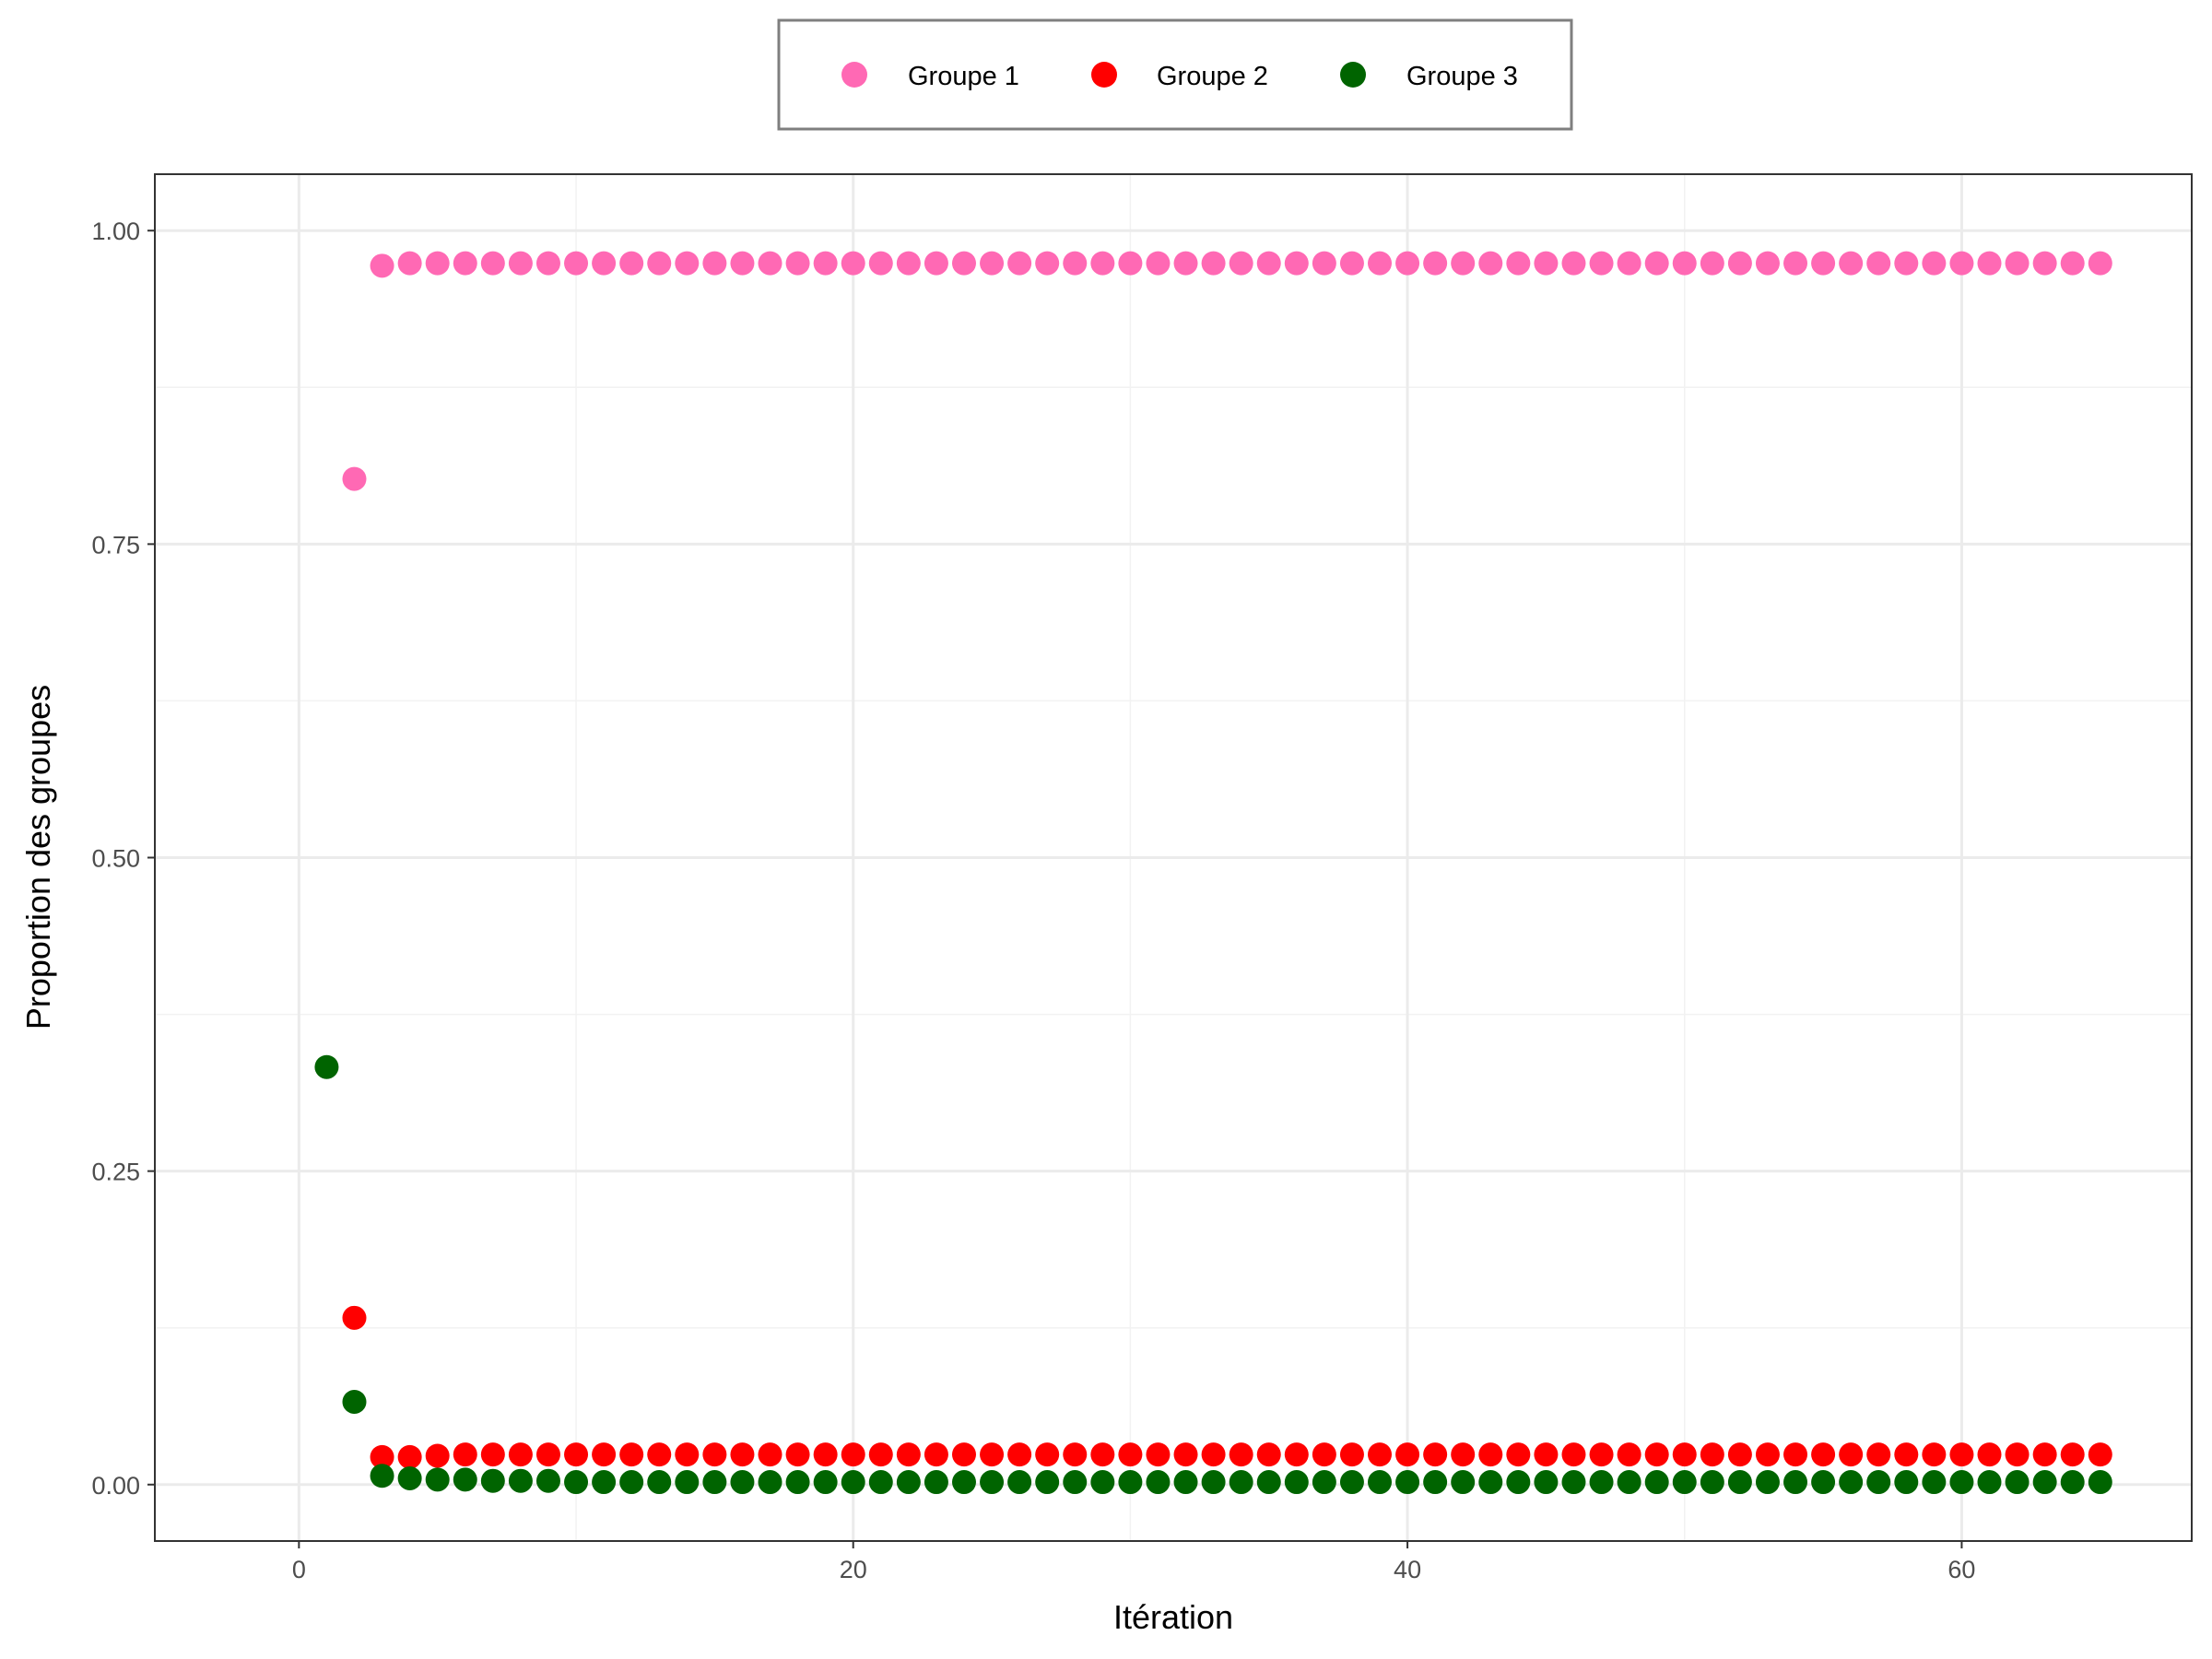 This screenshot has height=1659, width=2212. What do you see at coordinates (115, 231) in the screenshot?
I see `y-tick-label: 1.00` at bounding box center [115, 231].